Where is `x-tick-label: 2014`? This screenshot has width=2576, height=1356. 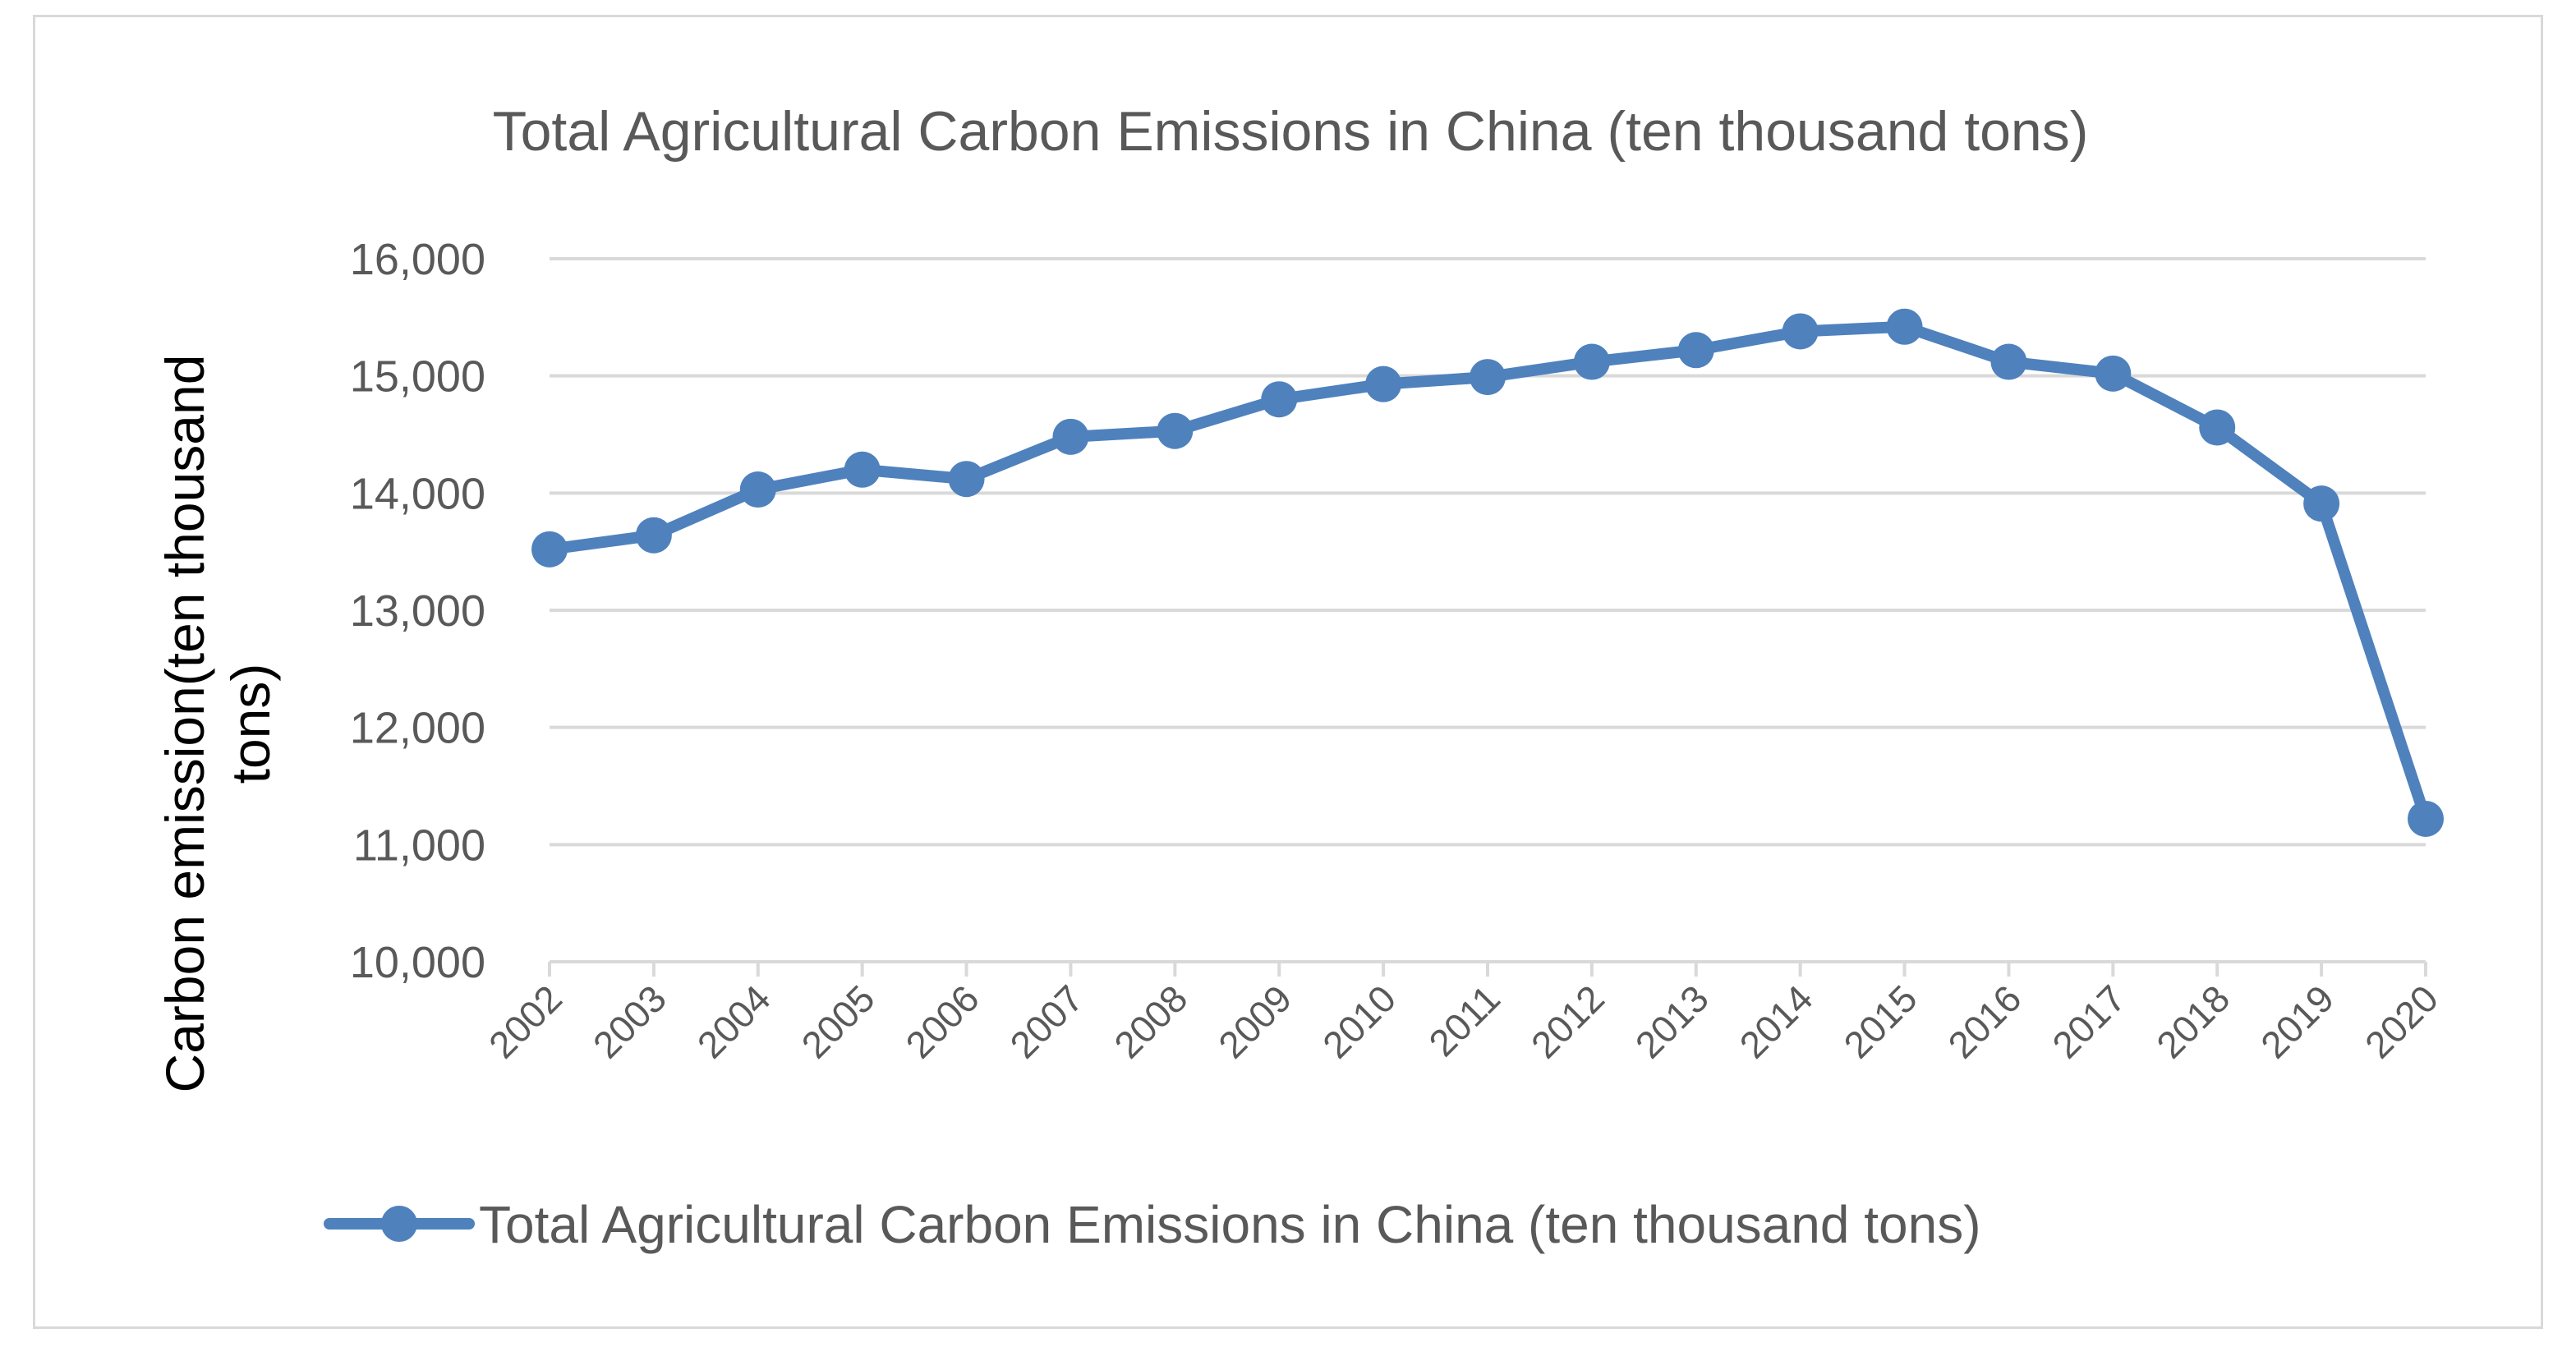
x-tick-label: 2014 is located at coordinates (1776, 1022).